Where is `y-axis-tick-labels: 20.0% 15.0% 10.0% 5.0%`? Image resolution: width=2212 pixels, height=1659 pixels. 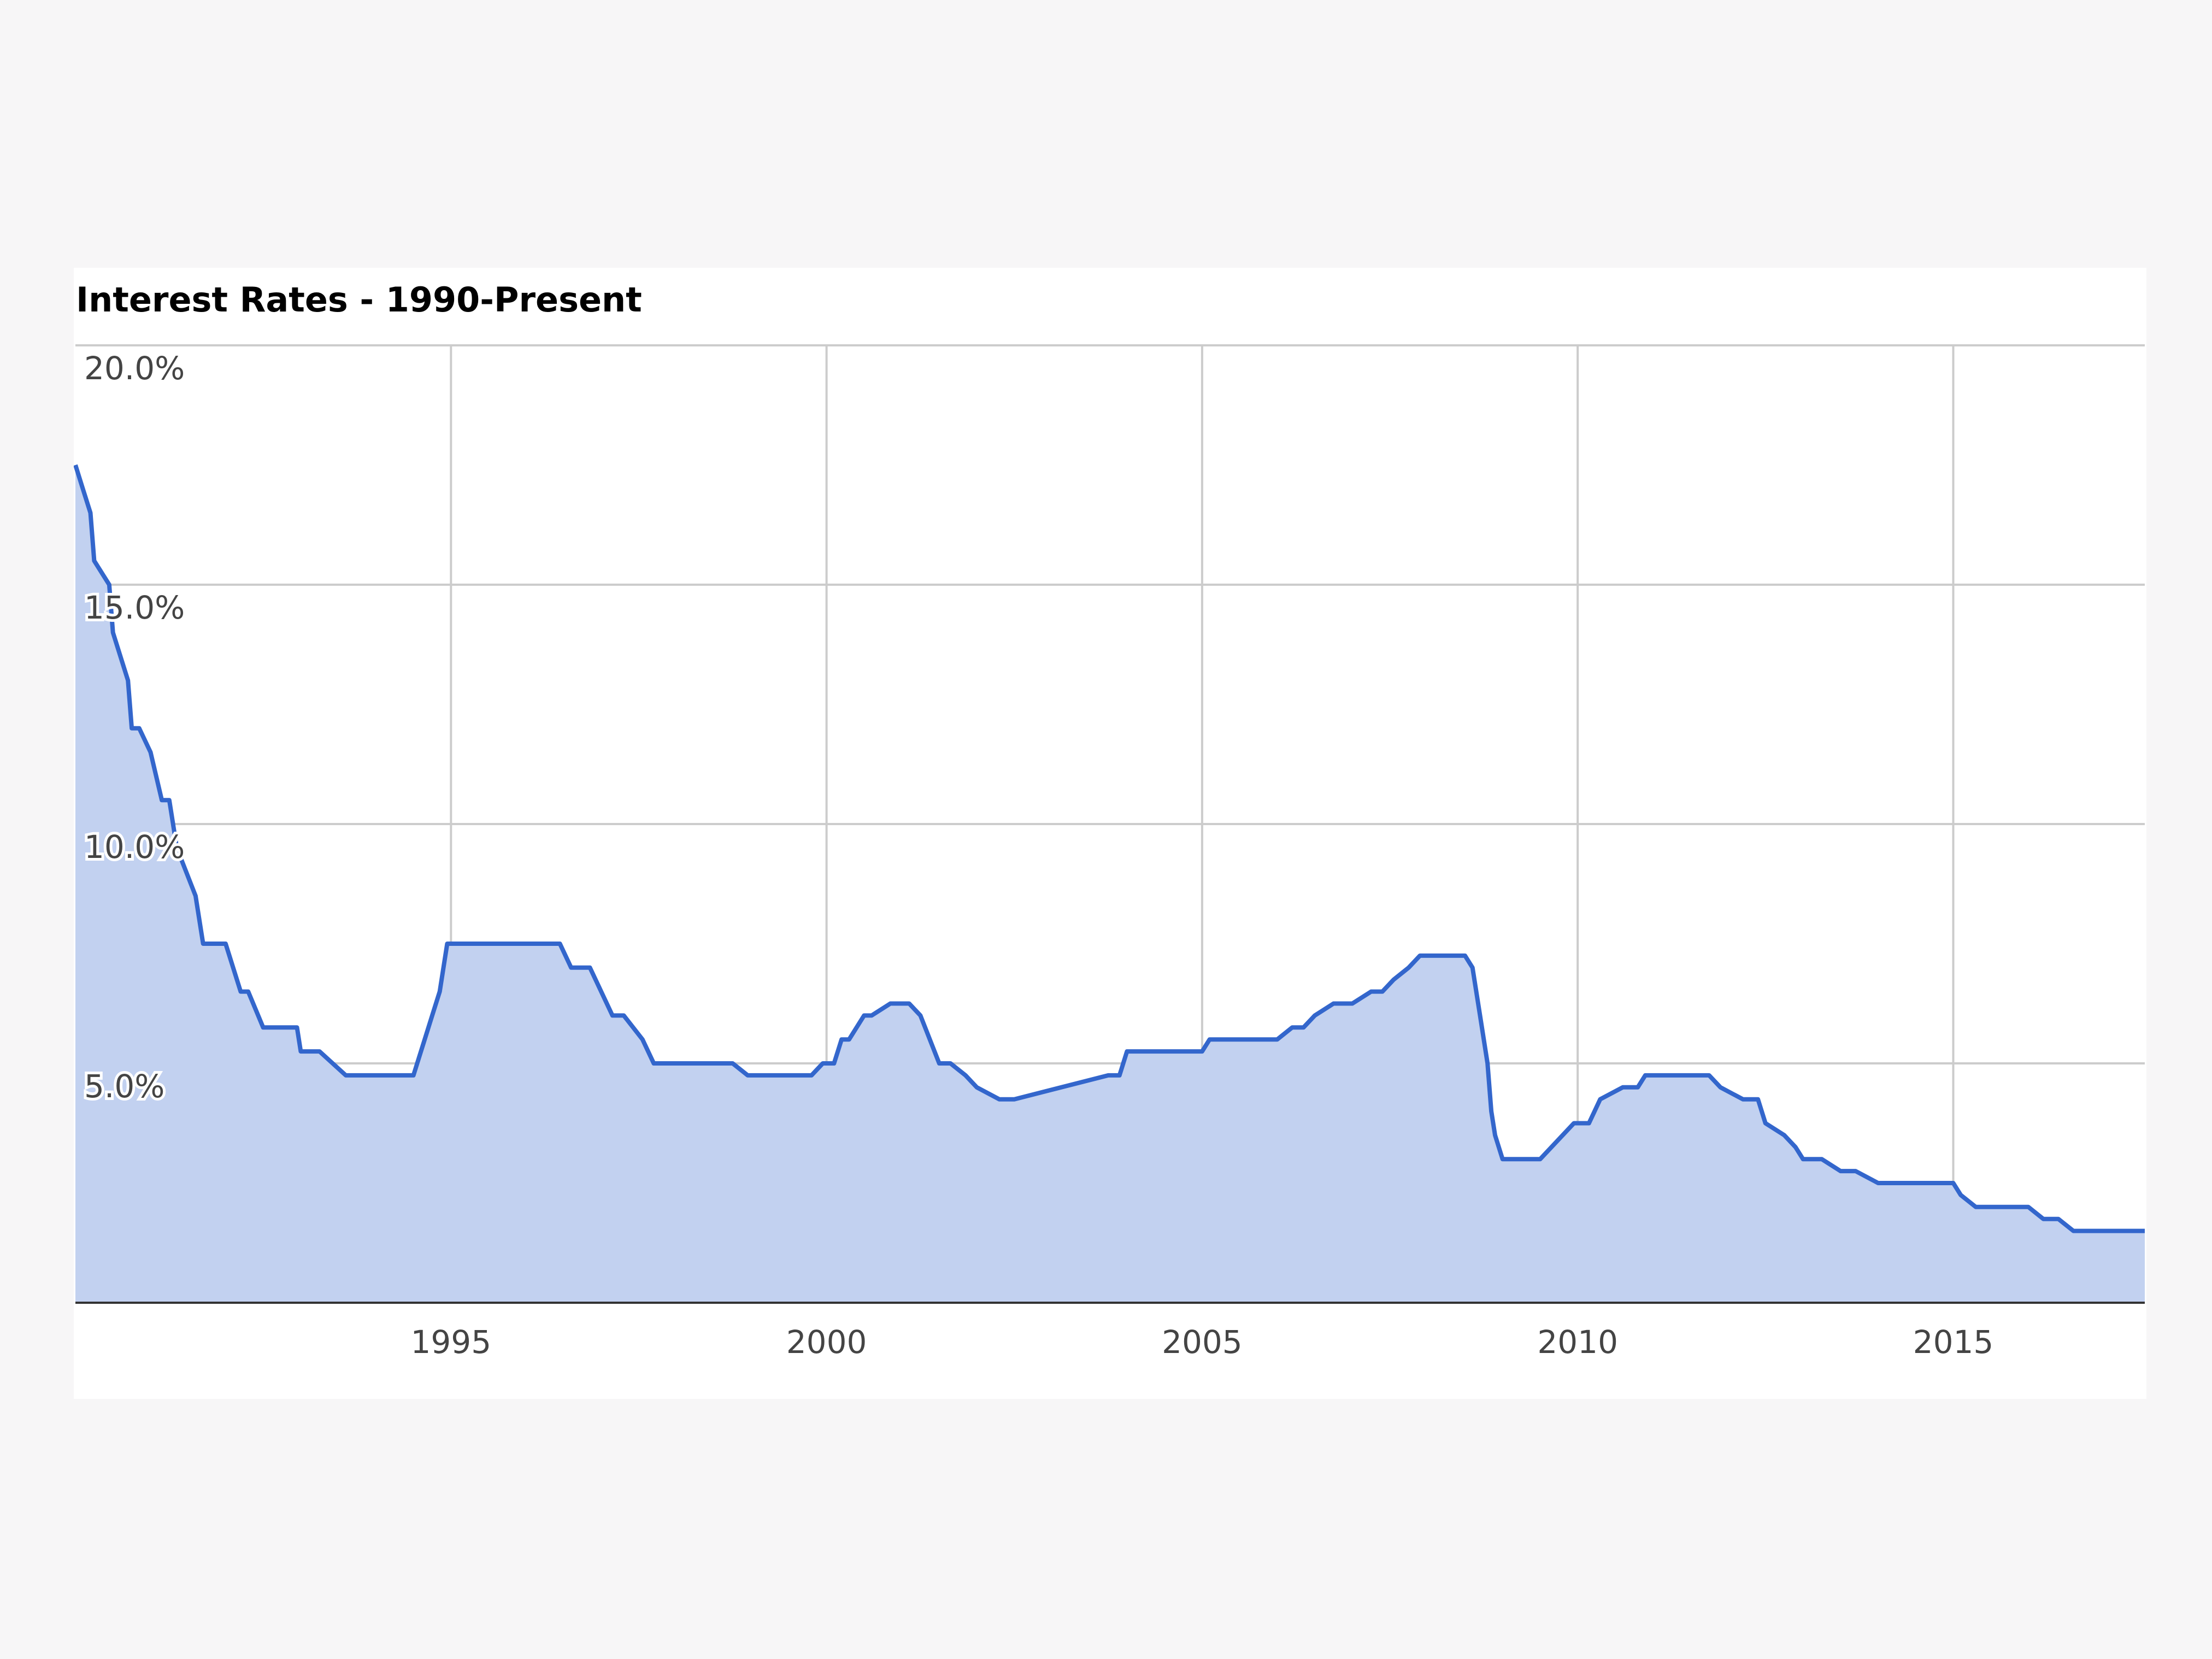
y-axis-tick-labels: 20.0% 15.0% 10.0% 5.0% is located at coordinates (134, 727).